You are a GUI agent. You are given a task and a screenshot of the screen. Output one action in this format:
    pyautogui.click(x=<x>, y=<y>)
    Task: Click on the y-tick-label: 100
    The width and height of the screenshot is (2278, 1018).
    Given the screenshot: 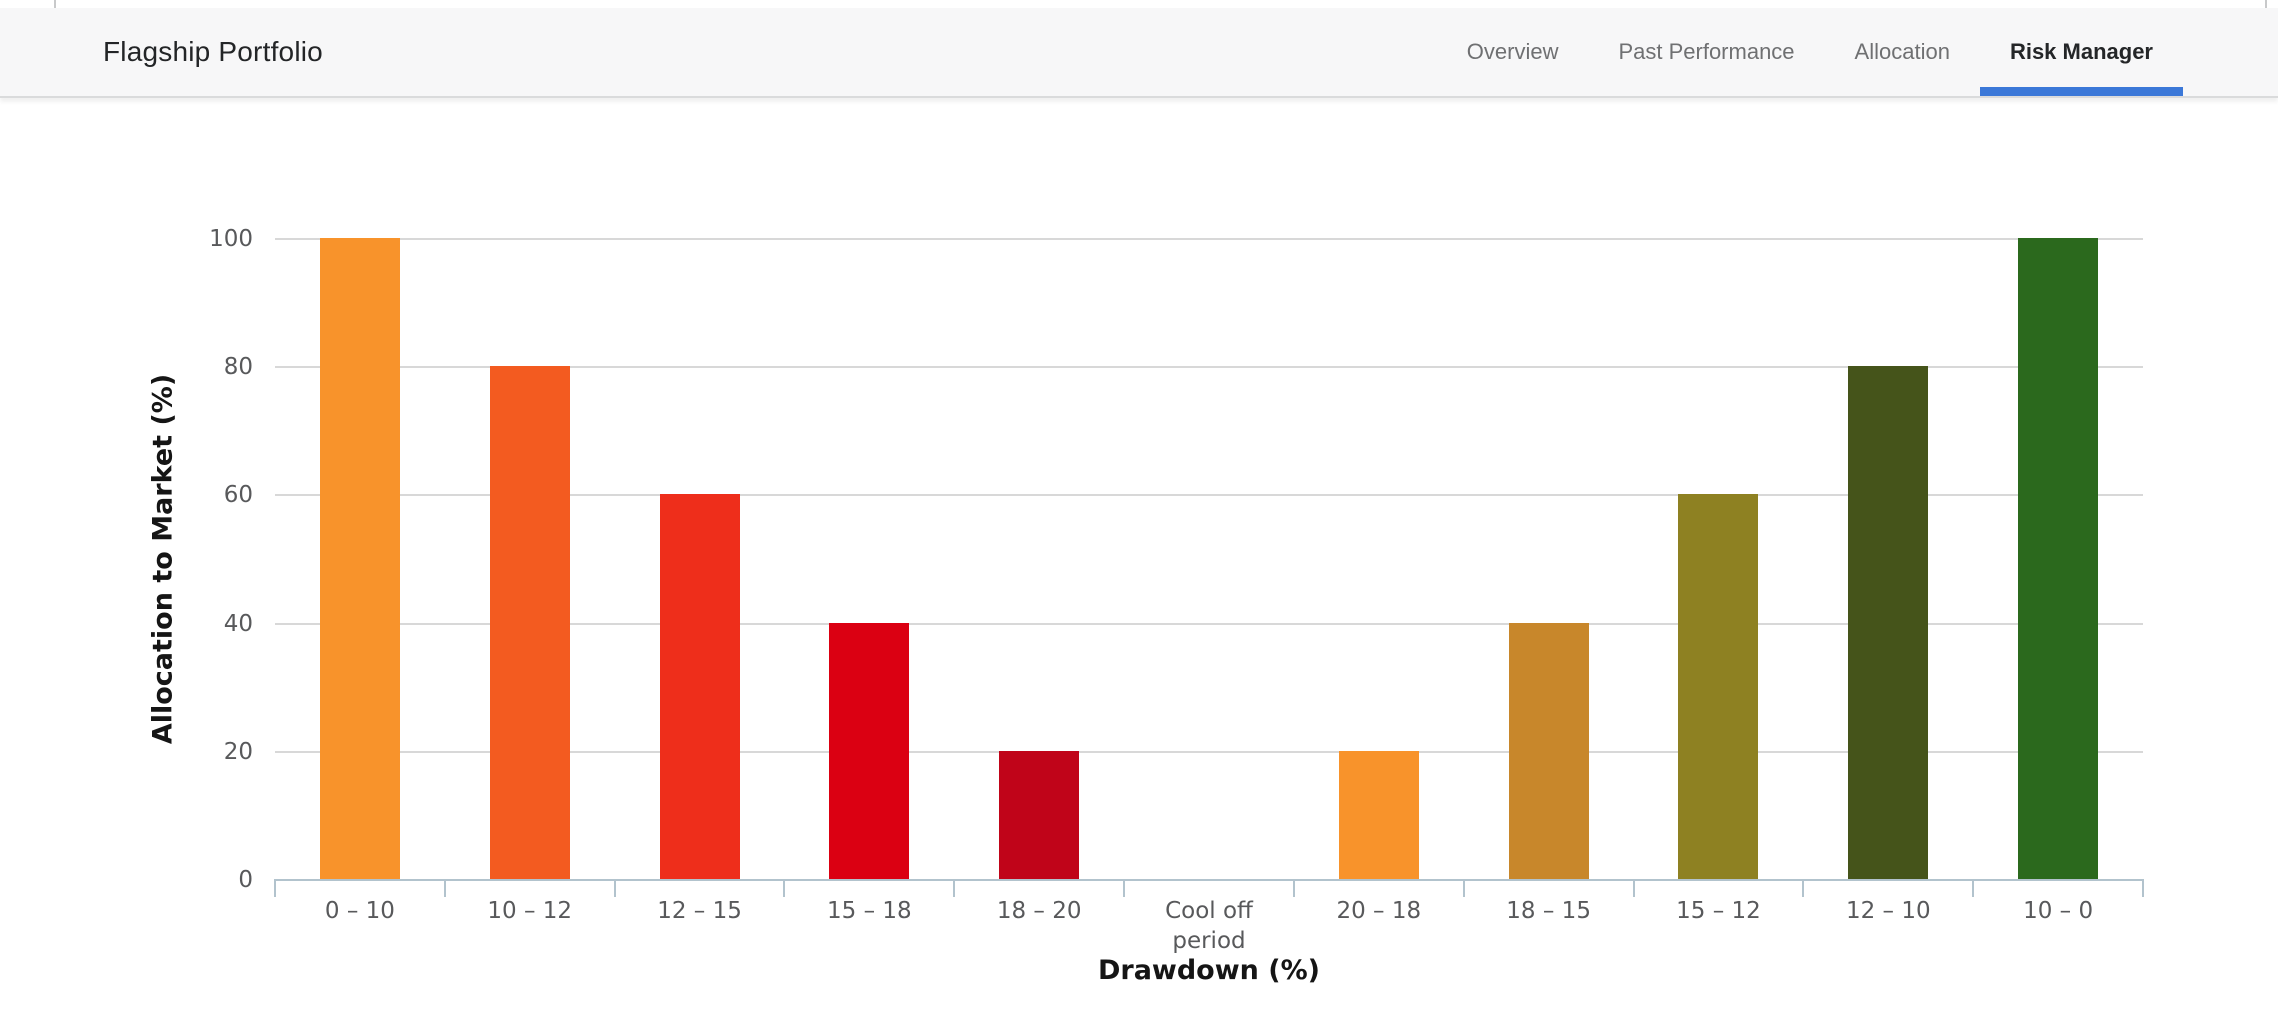 What is the action you would take?
    pyautogui.click(x=231, y=239)
    